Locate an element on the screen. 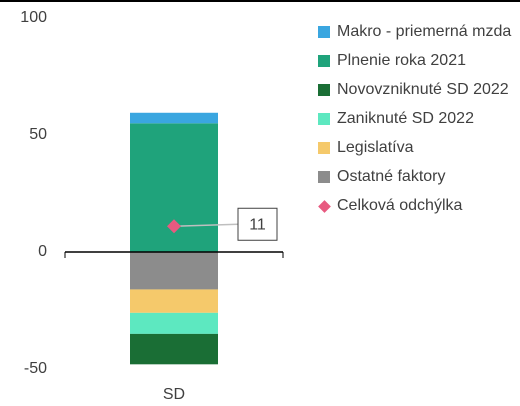 The height and width of the screenshot is (406, 520). callout-line is located at coordinates (206, 225).